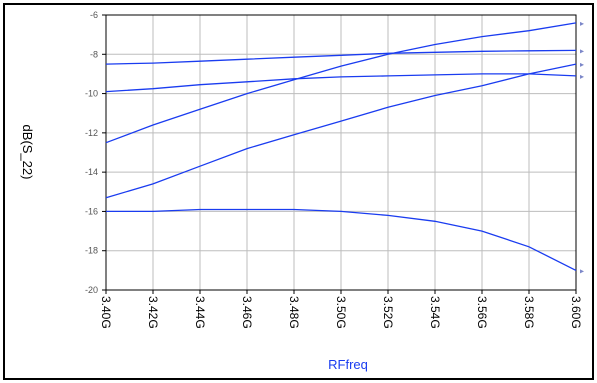 The width and height of the screenshot is (597, 383). What do you see at coordinates (200, 312) in the screenshot?
I see `x-tick-label: 3.44G` at bounding box center [200, 312].